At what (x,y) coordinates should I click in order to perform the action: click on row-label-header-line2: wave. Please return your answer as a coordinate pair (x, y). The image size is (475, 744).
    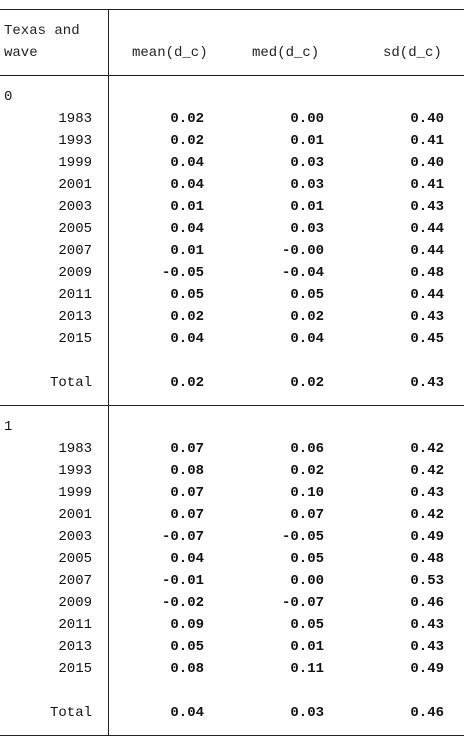
    Looking at the image, I should click on (21, 53).